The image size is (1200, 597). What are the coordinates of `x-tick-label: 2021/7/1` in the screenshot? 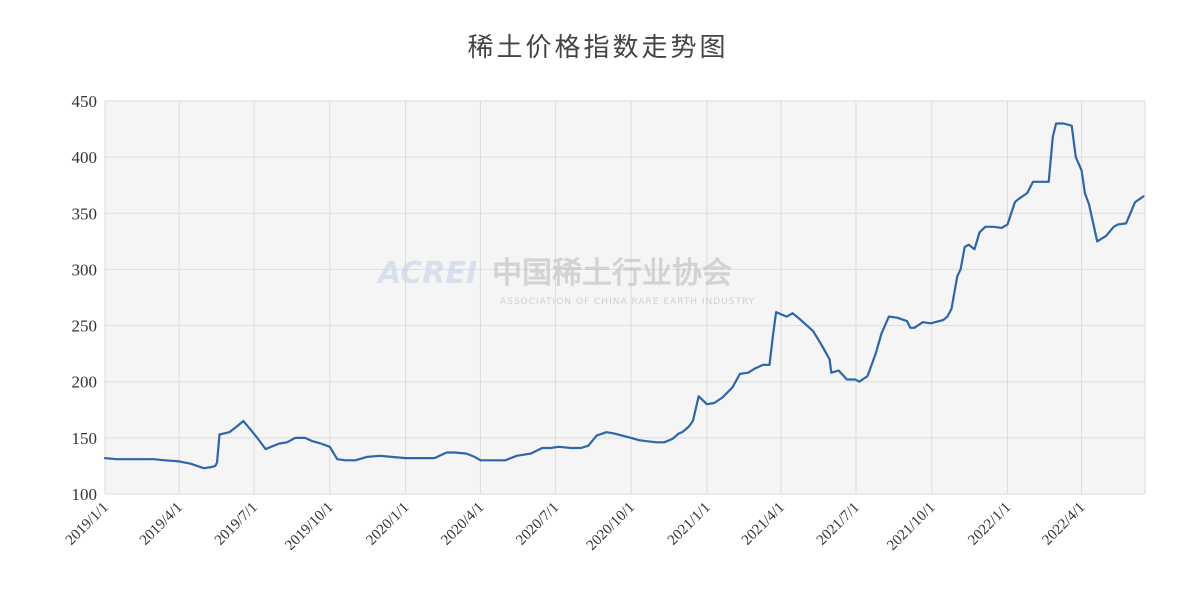 It's located at (838, 524).